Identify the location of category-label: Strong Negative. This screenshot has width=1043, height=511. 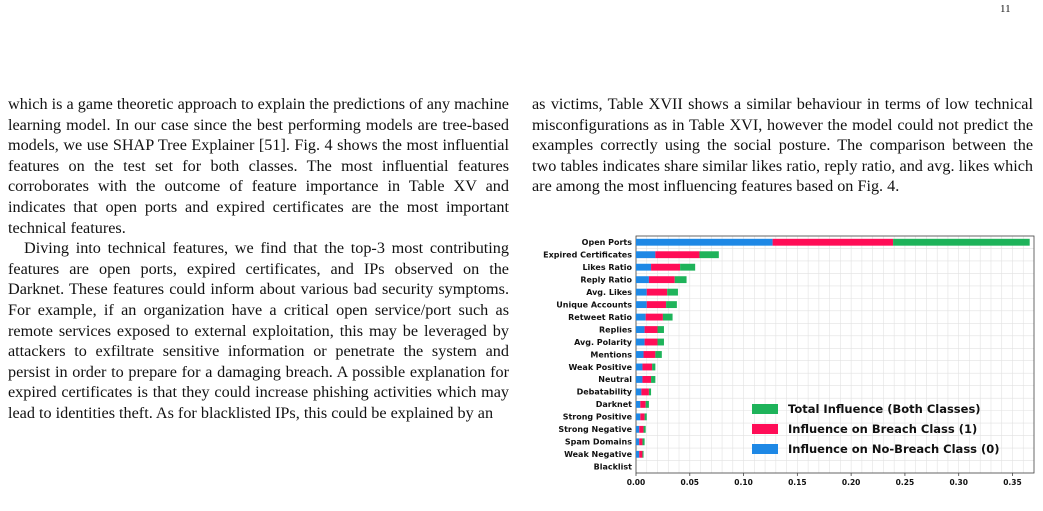
(595, 429).